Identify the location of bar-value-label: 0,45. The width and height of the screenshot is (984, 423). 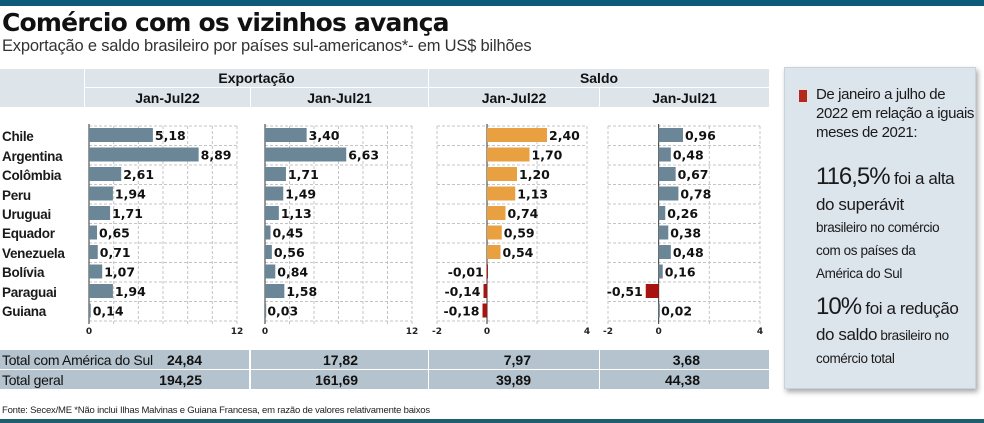
(288, 233).